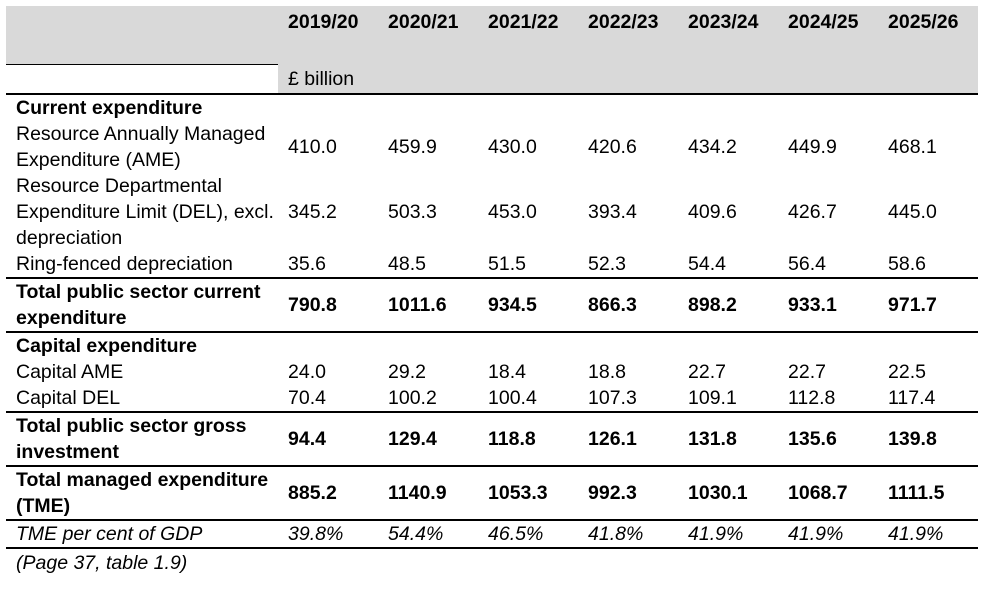  What do you see at coordinates (928, 439) in the screenshot?
I see `cell-value: 139.8` at bounding box center [928, 439].